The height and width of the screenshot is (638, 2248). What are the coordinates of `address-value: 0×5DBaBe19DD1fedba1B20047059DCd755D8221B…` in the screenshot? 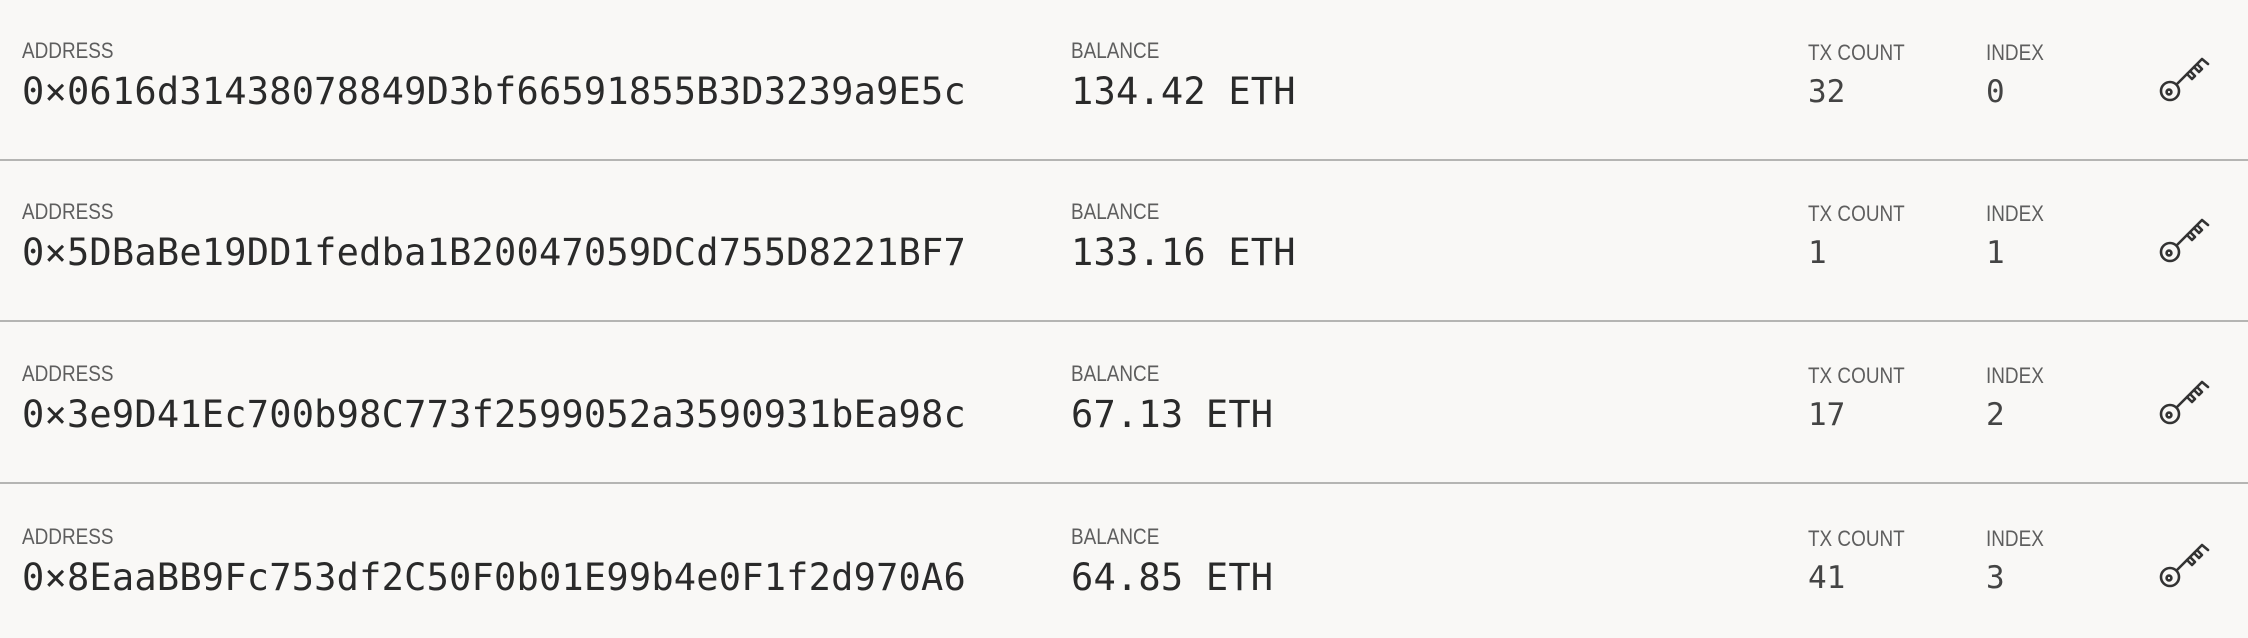 It's located at (494, 252).